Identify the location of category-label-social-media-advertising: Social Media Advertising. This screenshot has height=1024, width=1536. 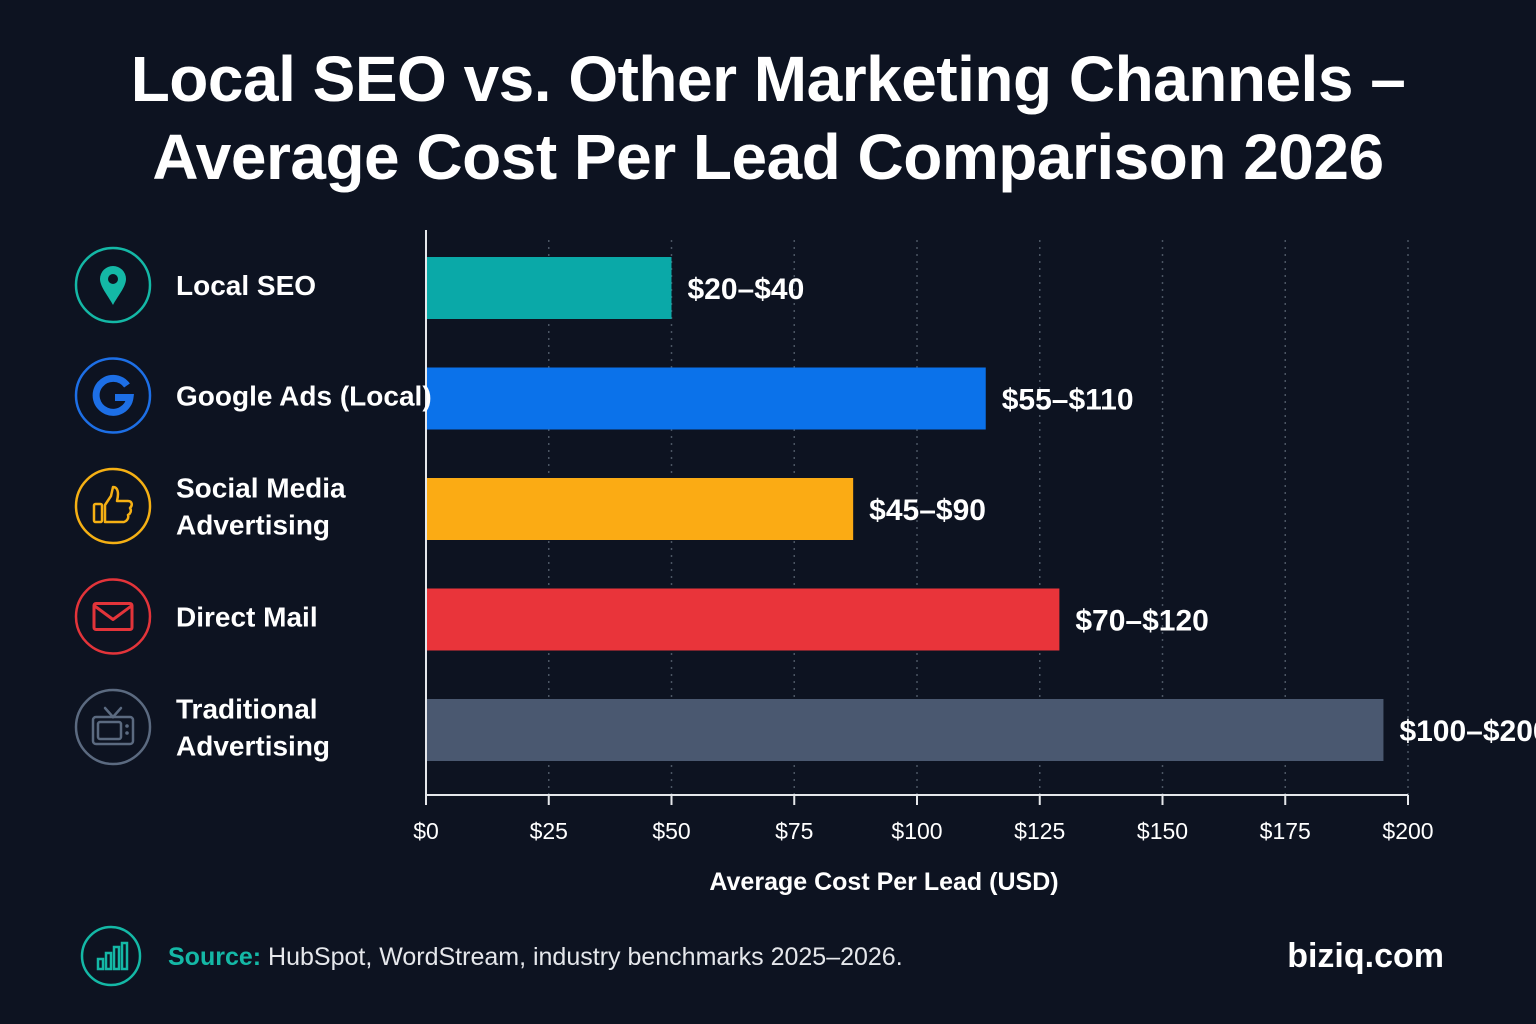
(261, 507).